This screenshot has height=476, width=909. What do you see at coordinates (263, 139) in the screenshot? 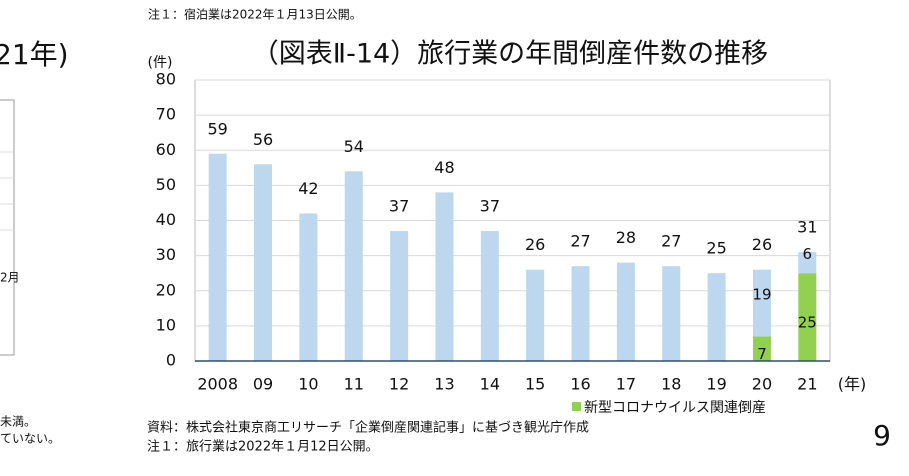
I see `total-label: 56` at bounding box center [263, 139].